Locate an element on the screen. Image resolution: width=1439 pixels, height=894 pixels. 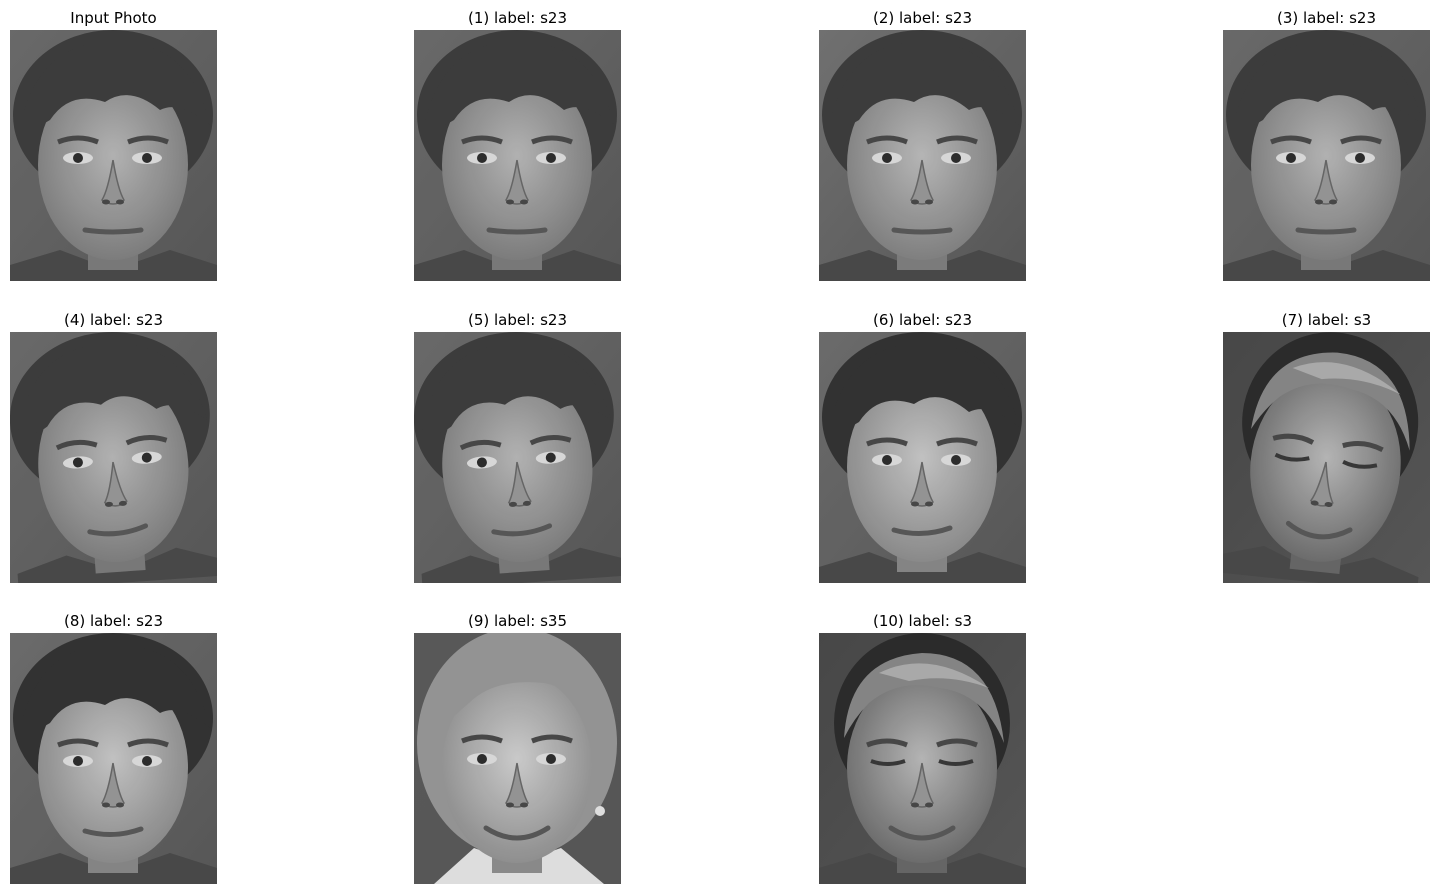
panel-title: (6) label: s23 is located at coordinates (922, 320).